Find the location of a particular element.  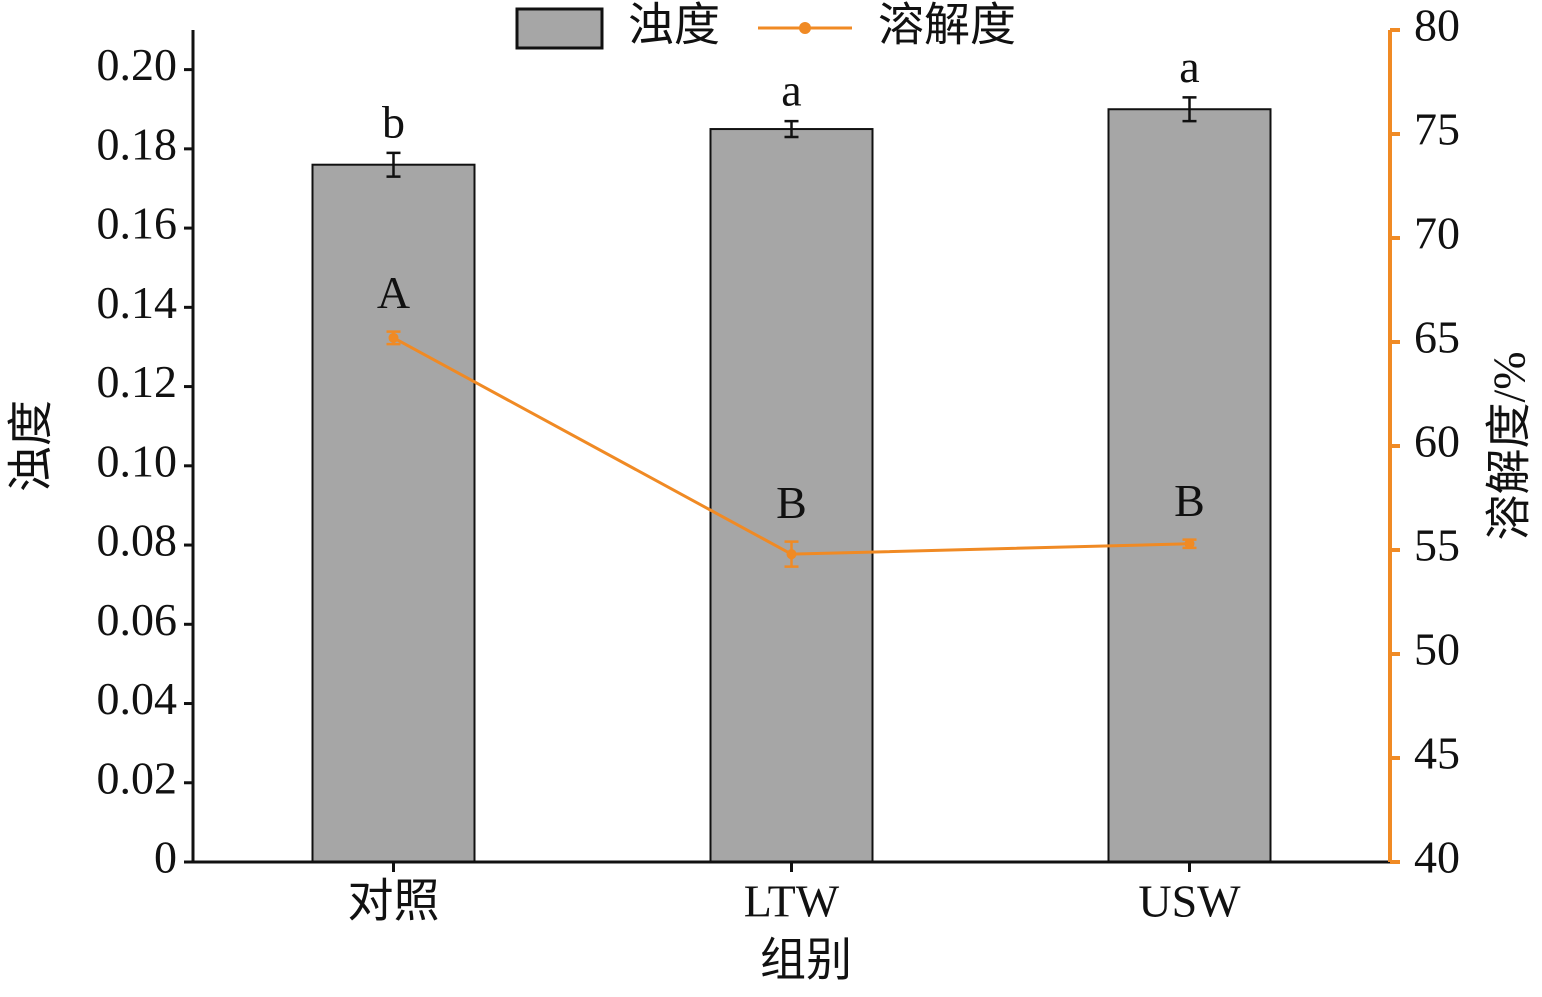

y2-tick-label: 65 is located at coordinates (1437, 337).